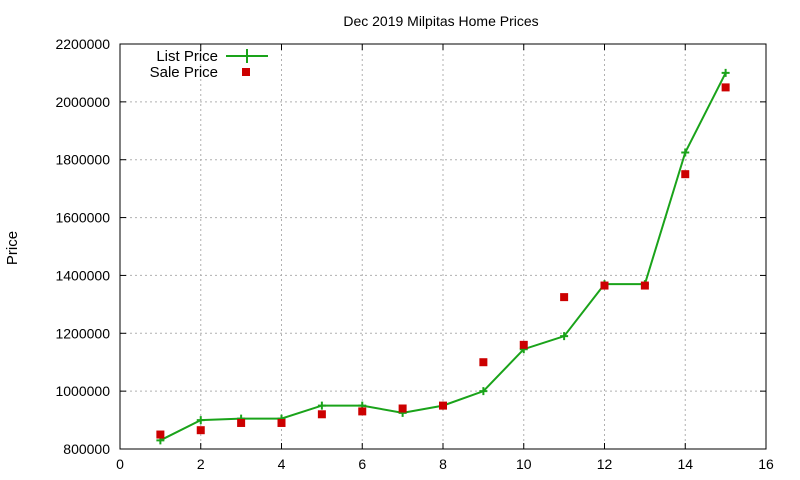 This screenshot has width=800, height=480. I want to click on x-tick-label: 4, so click(282, 464).